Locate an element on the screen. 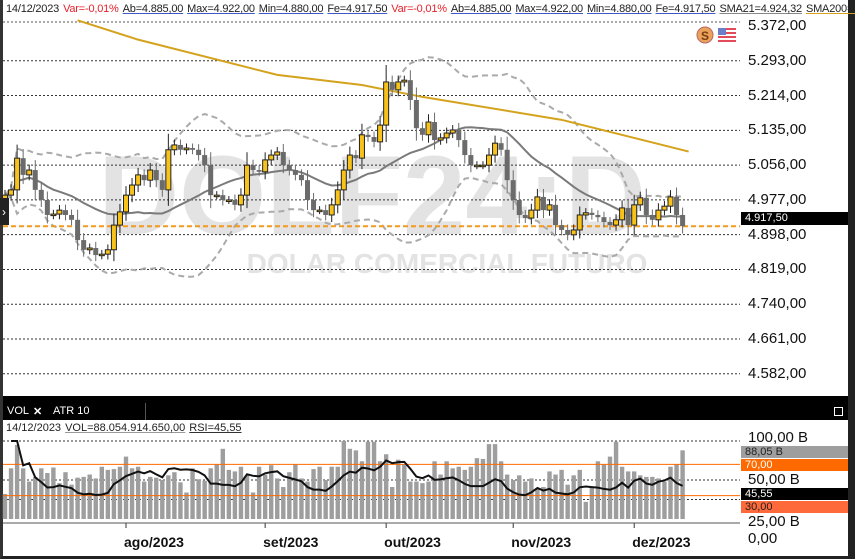 The width and height of the screenshot is (855, 559). expand-panel-button is located at coordinates (4, 211).